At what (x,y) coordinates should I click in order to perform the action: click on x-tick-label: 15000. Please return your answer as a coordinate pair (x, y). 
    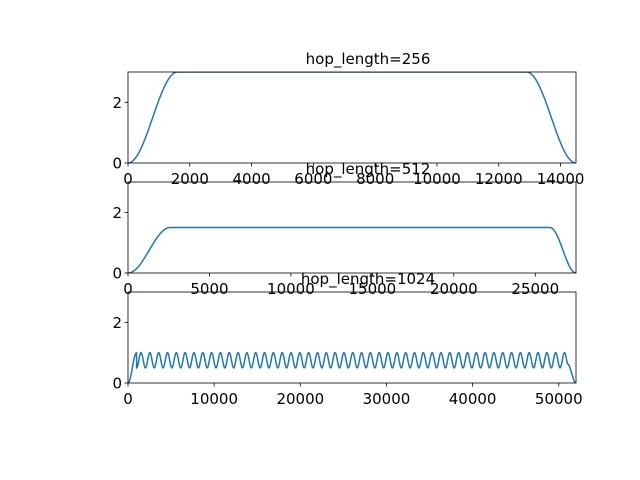
    Looking at the image, I should click on (373, 289).